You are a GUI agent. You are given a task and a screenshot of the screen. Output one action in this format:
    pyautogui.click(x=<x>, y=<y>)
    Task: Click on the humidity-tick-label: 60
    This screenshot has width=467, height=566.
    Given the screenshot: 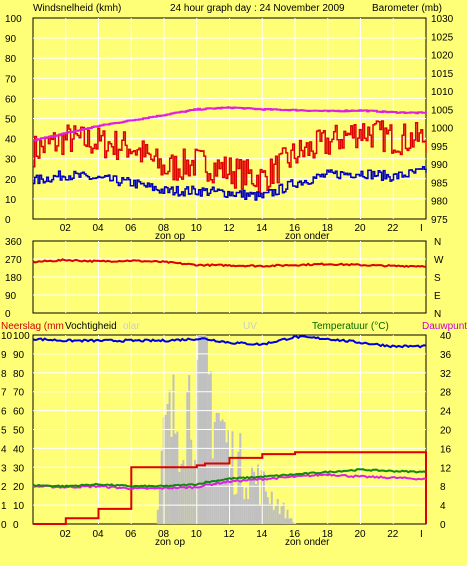 What is the action you would take?
    pyautogui.click(x=19, y=412)
    